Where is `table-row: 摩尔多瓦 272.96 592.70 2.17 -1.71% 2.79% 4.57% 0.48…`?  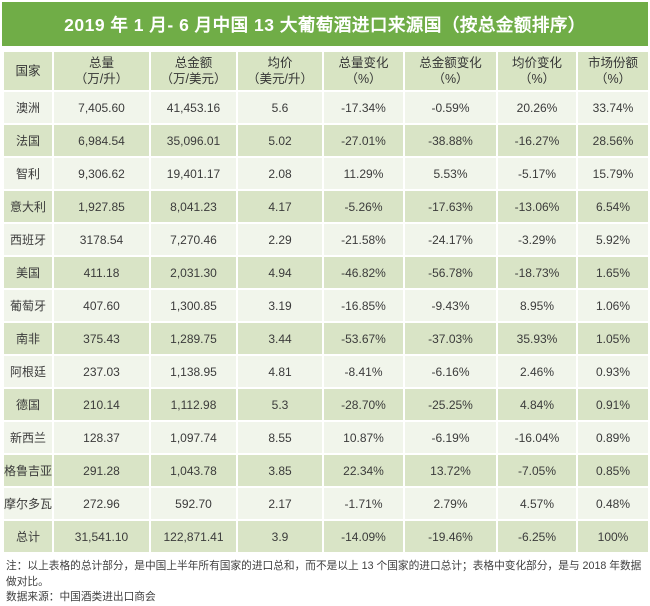 table-row: 摩尔多瓦 272.96 592.70 2.17 -1.71% 2.79% 4.57% 0.48… is located at coordinates (326, 503).